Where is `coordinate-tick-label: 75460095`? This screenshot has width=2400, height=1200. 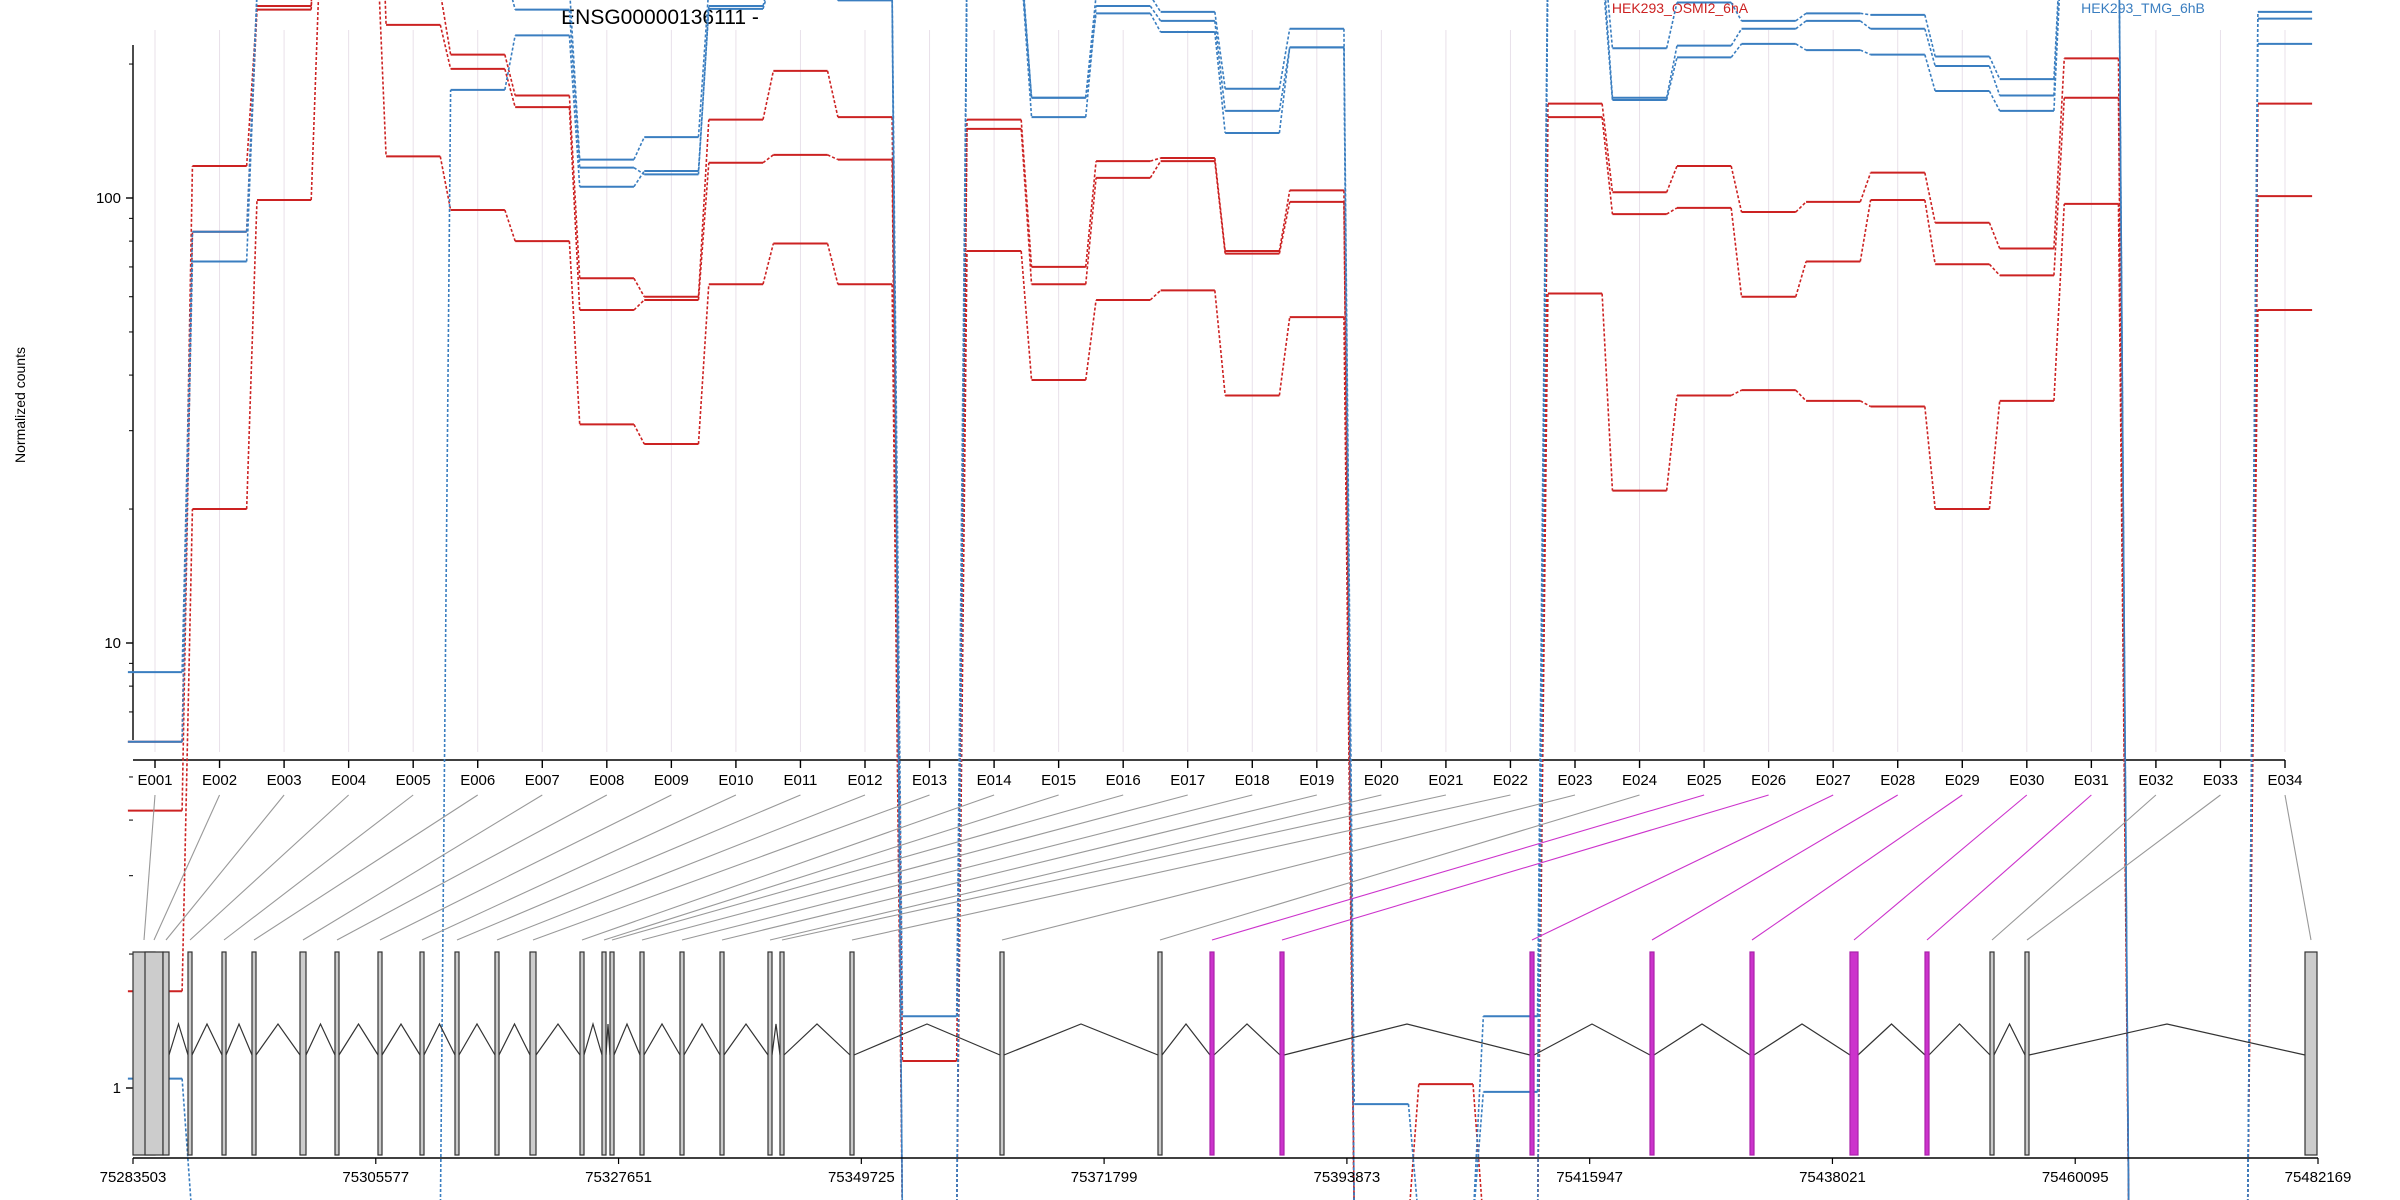 coordinate-tick-label: 75460095 is located at coordinates (2075, 1177).